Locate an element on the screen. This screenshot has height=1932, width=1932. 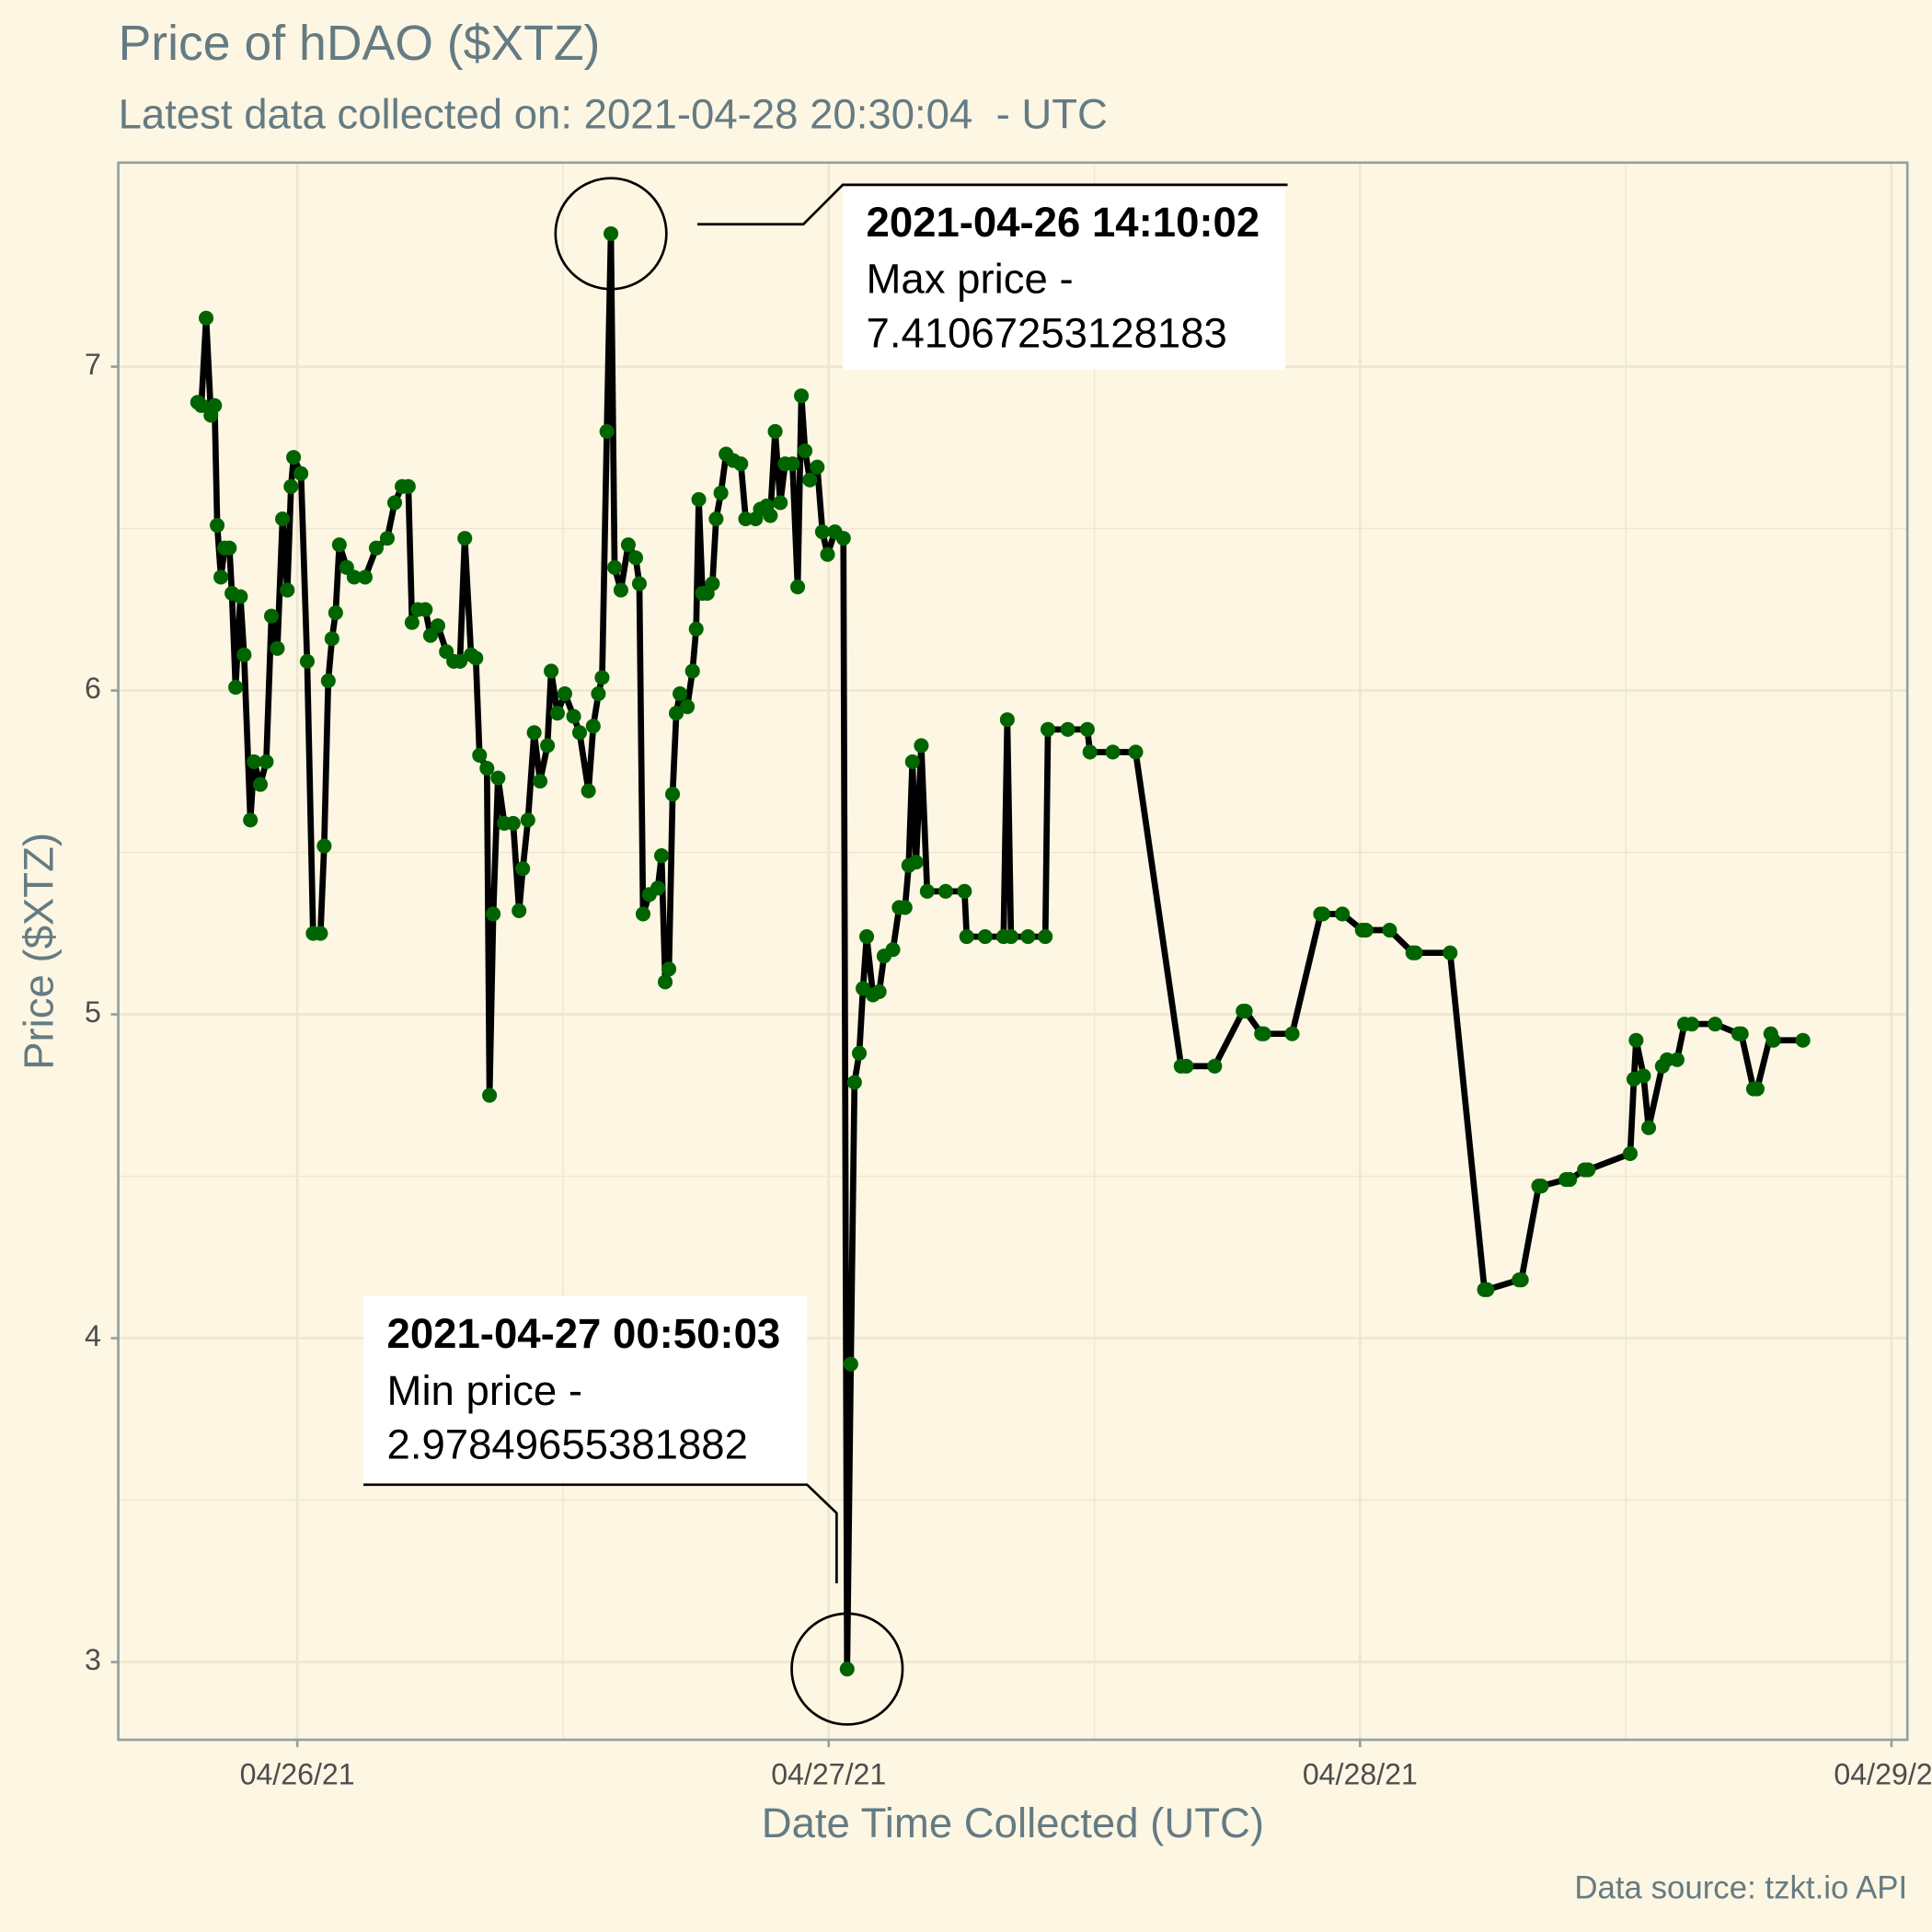
chart-title: Price of hDAO ($XTZ) is located at coordinates (360, 44).